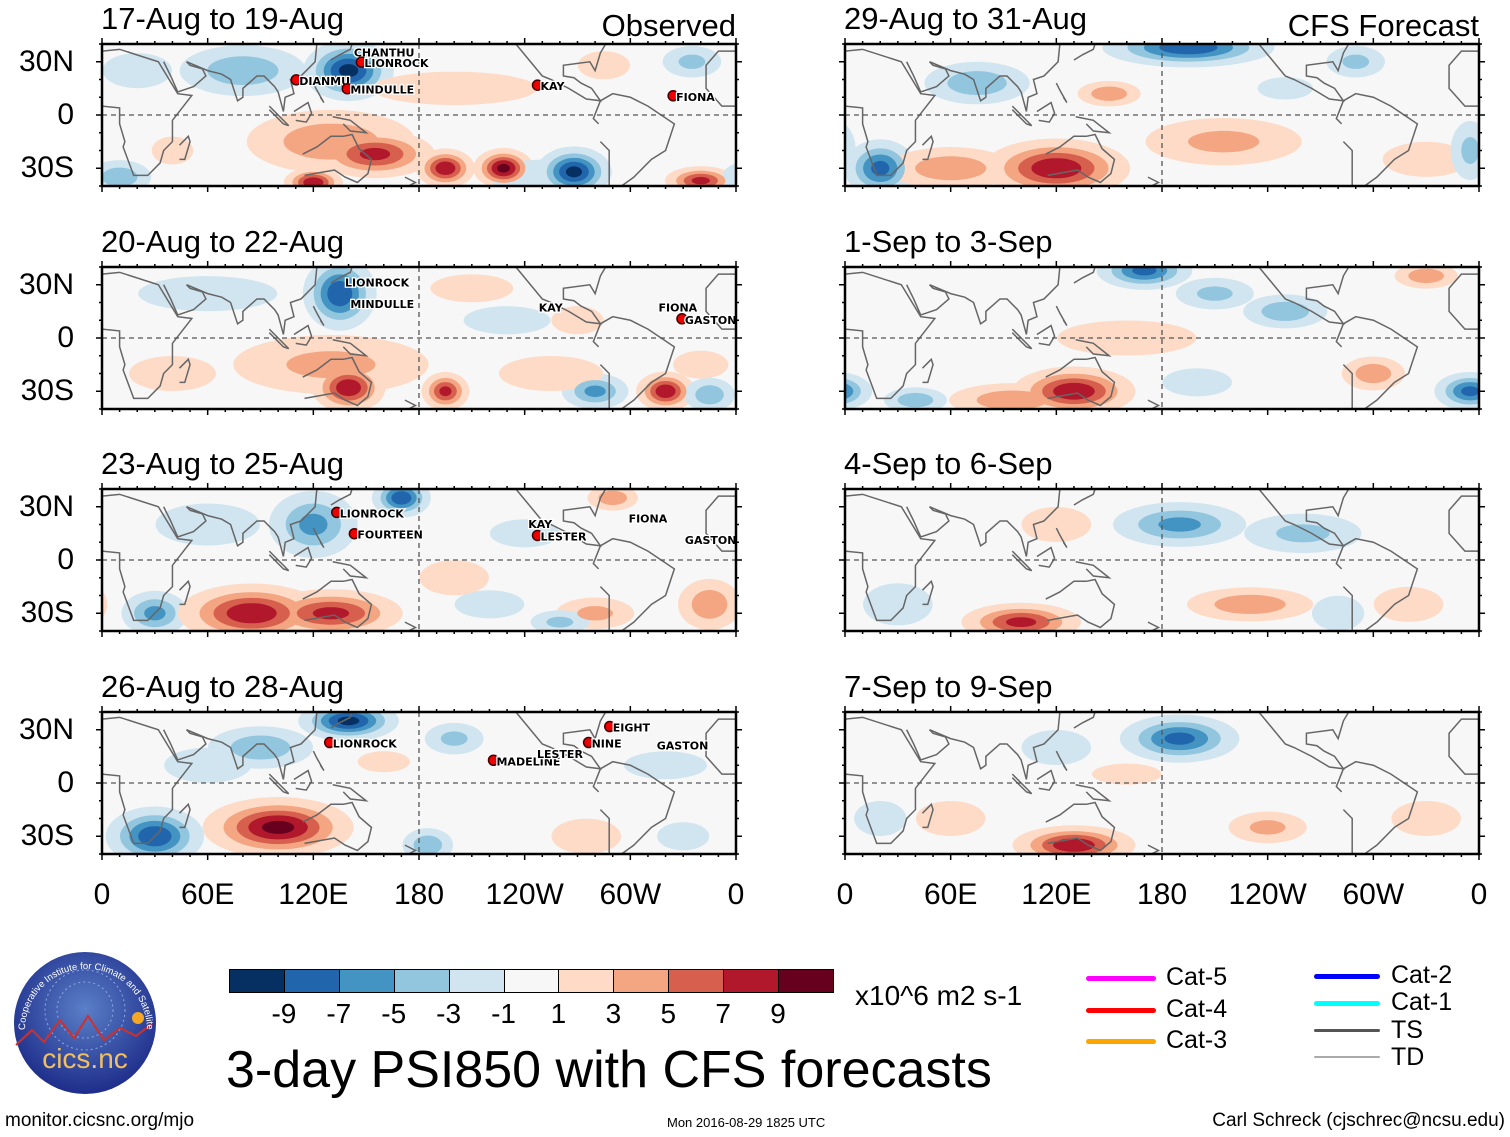 The width and height of the screenshot is (1510, 1137). What do you see at coordinates (337, 381) in the screenshot?
I see `coastline-australia` at bounding box center [337, 381].